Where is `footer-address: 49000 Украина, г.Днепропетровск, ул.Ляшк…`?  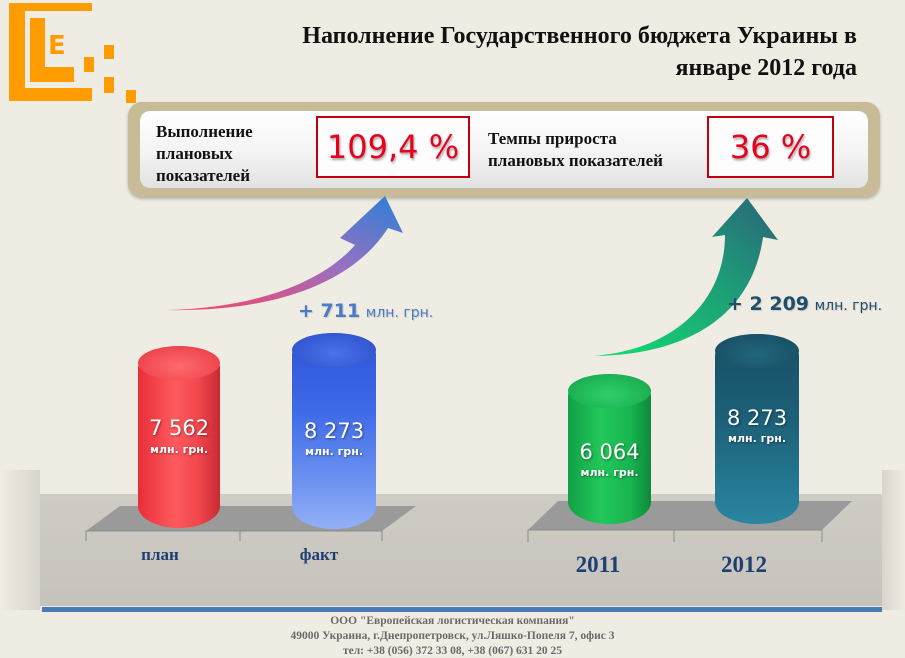 footer-address: 49000 Украина, г.Днепропетровск, ул.Ляшк… is located at coordinates (452, 636).